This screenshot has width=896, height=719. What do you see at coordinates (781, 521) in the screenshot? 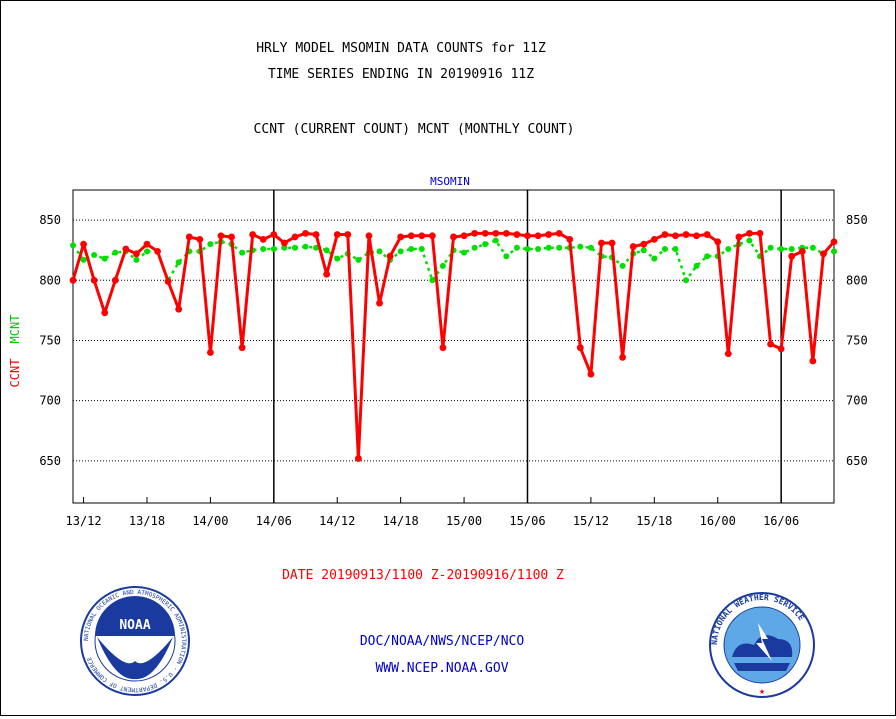
I see `x-tick-label: 16/06` at bounding box center [781, 521].